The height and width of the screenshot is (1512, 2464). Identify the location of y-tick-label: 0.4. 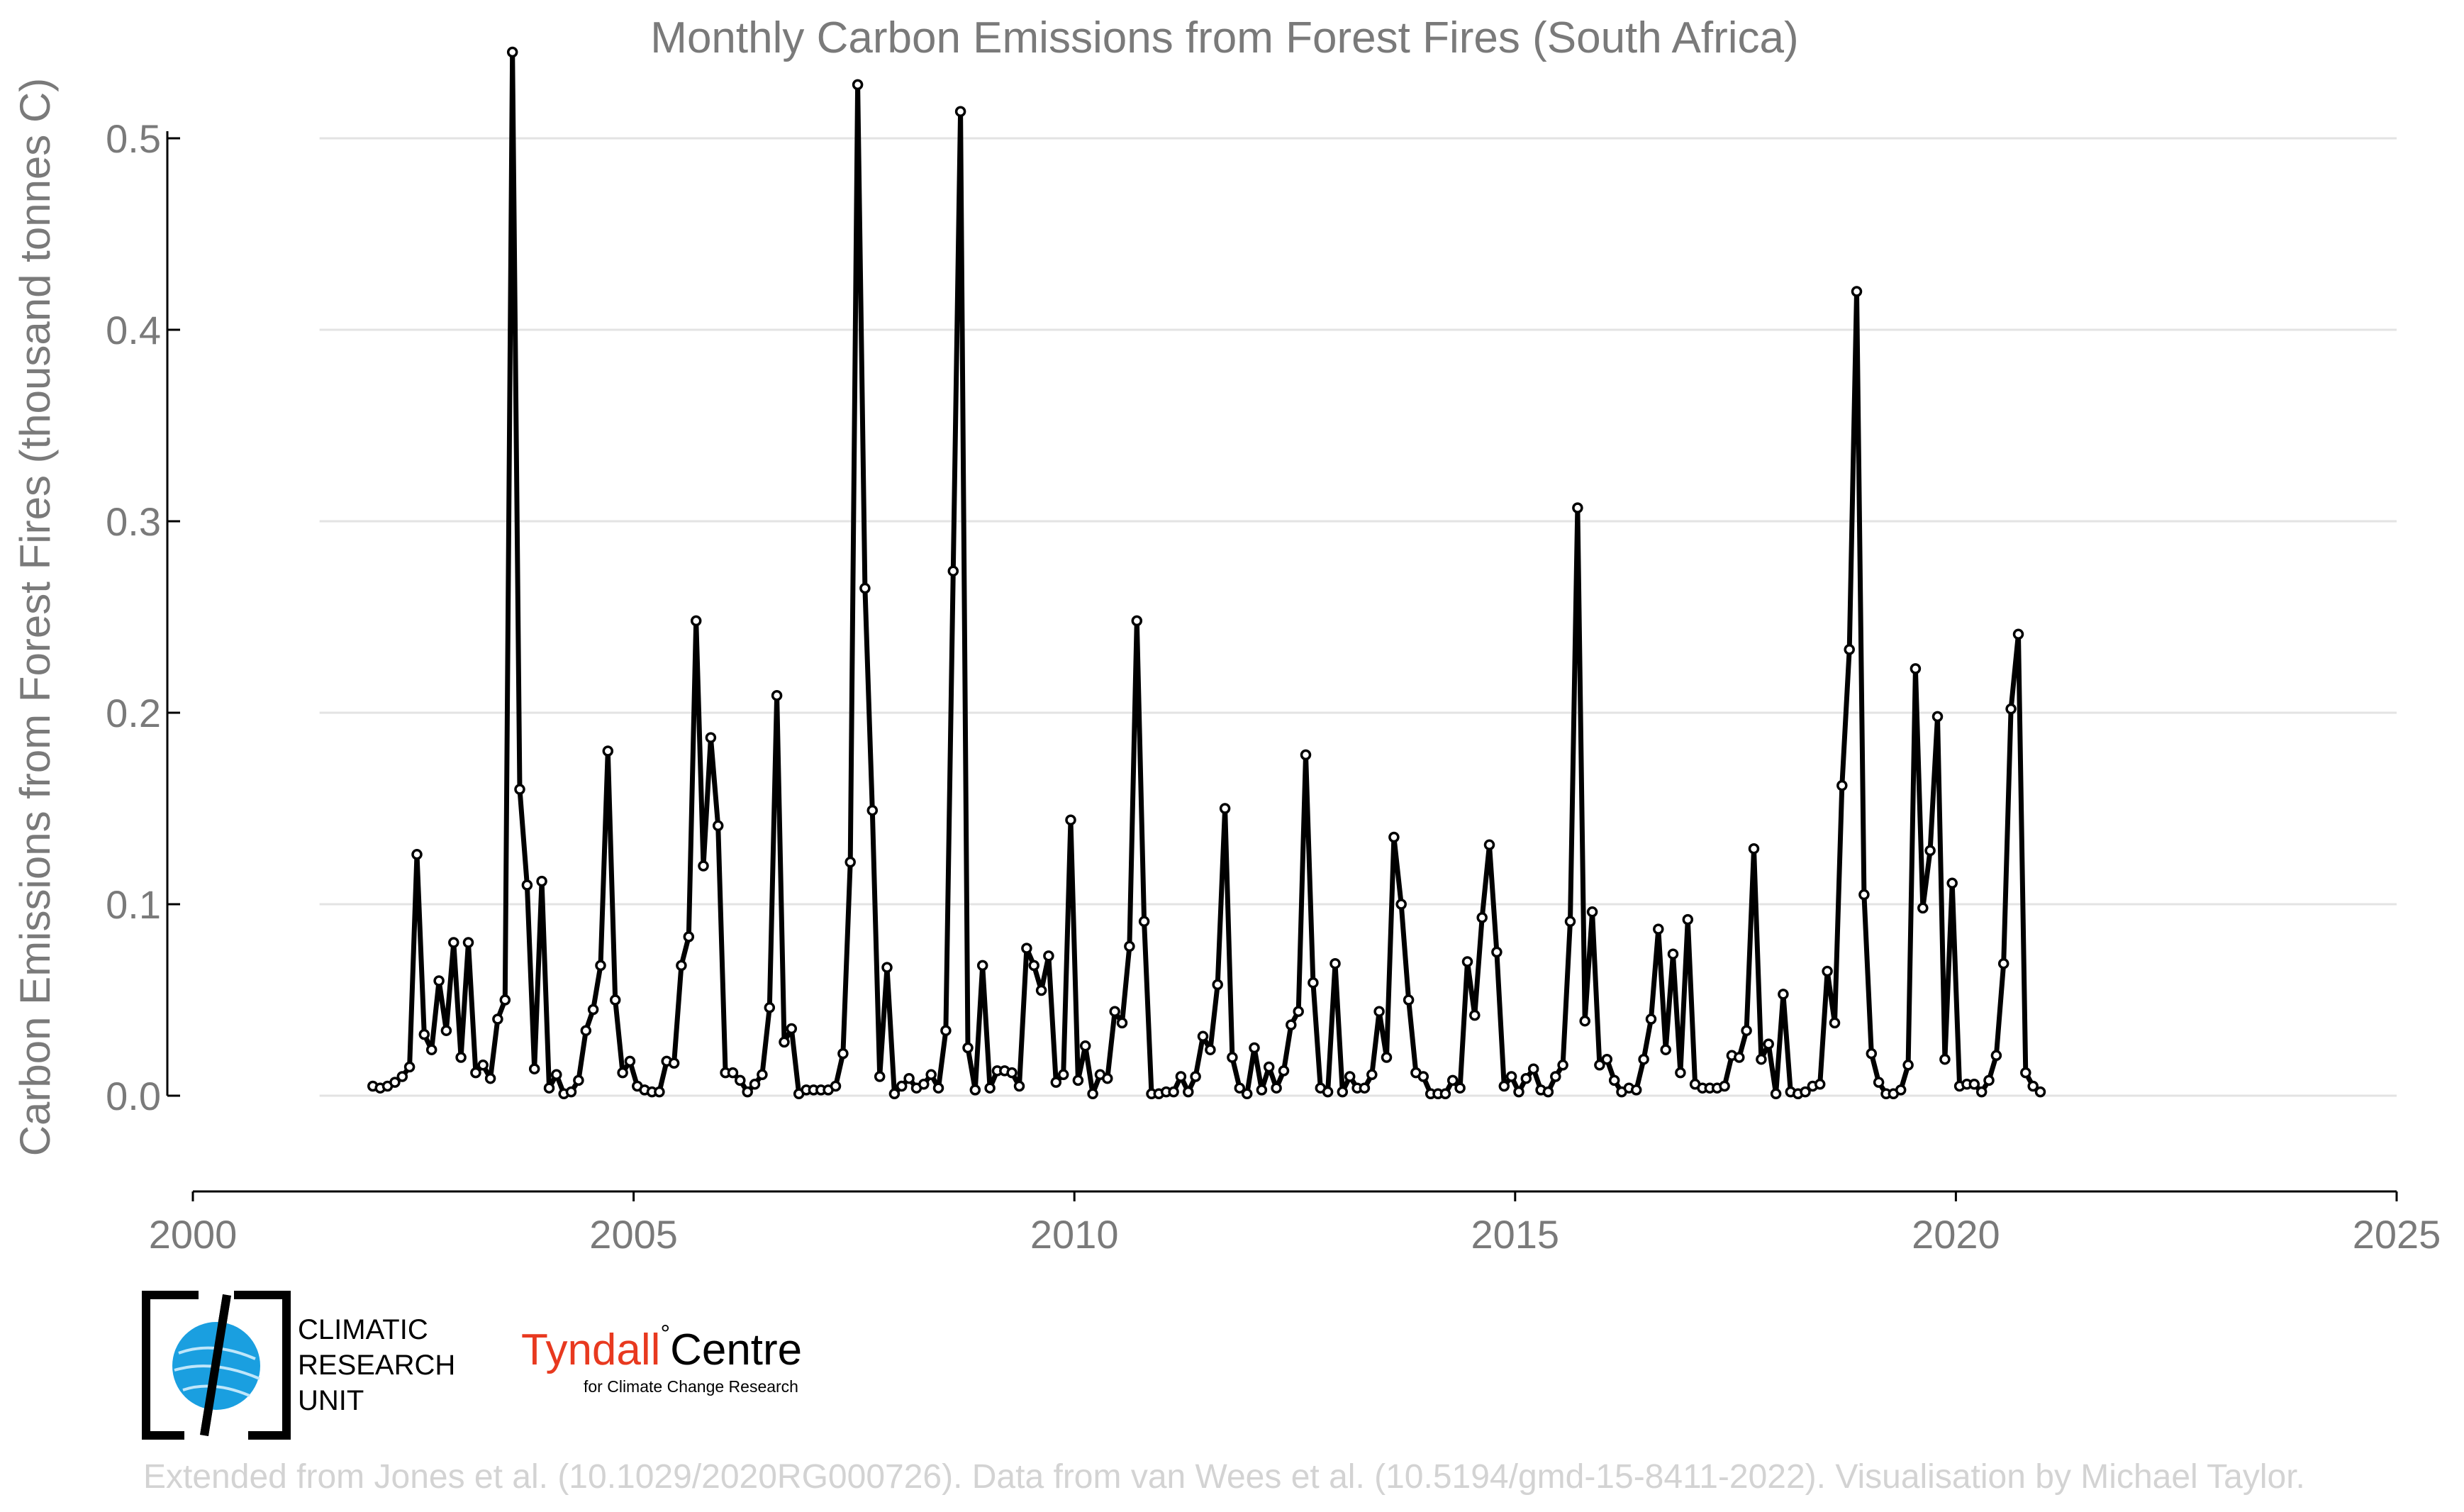
(133, 330).